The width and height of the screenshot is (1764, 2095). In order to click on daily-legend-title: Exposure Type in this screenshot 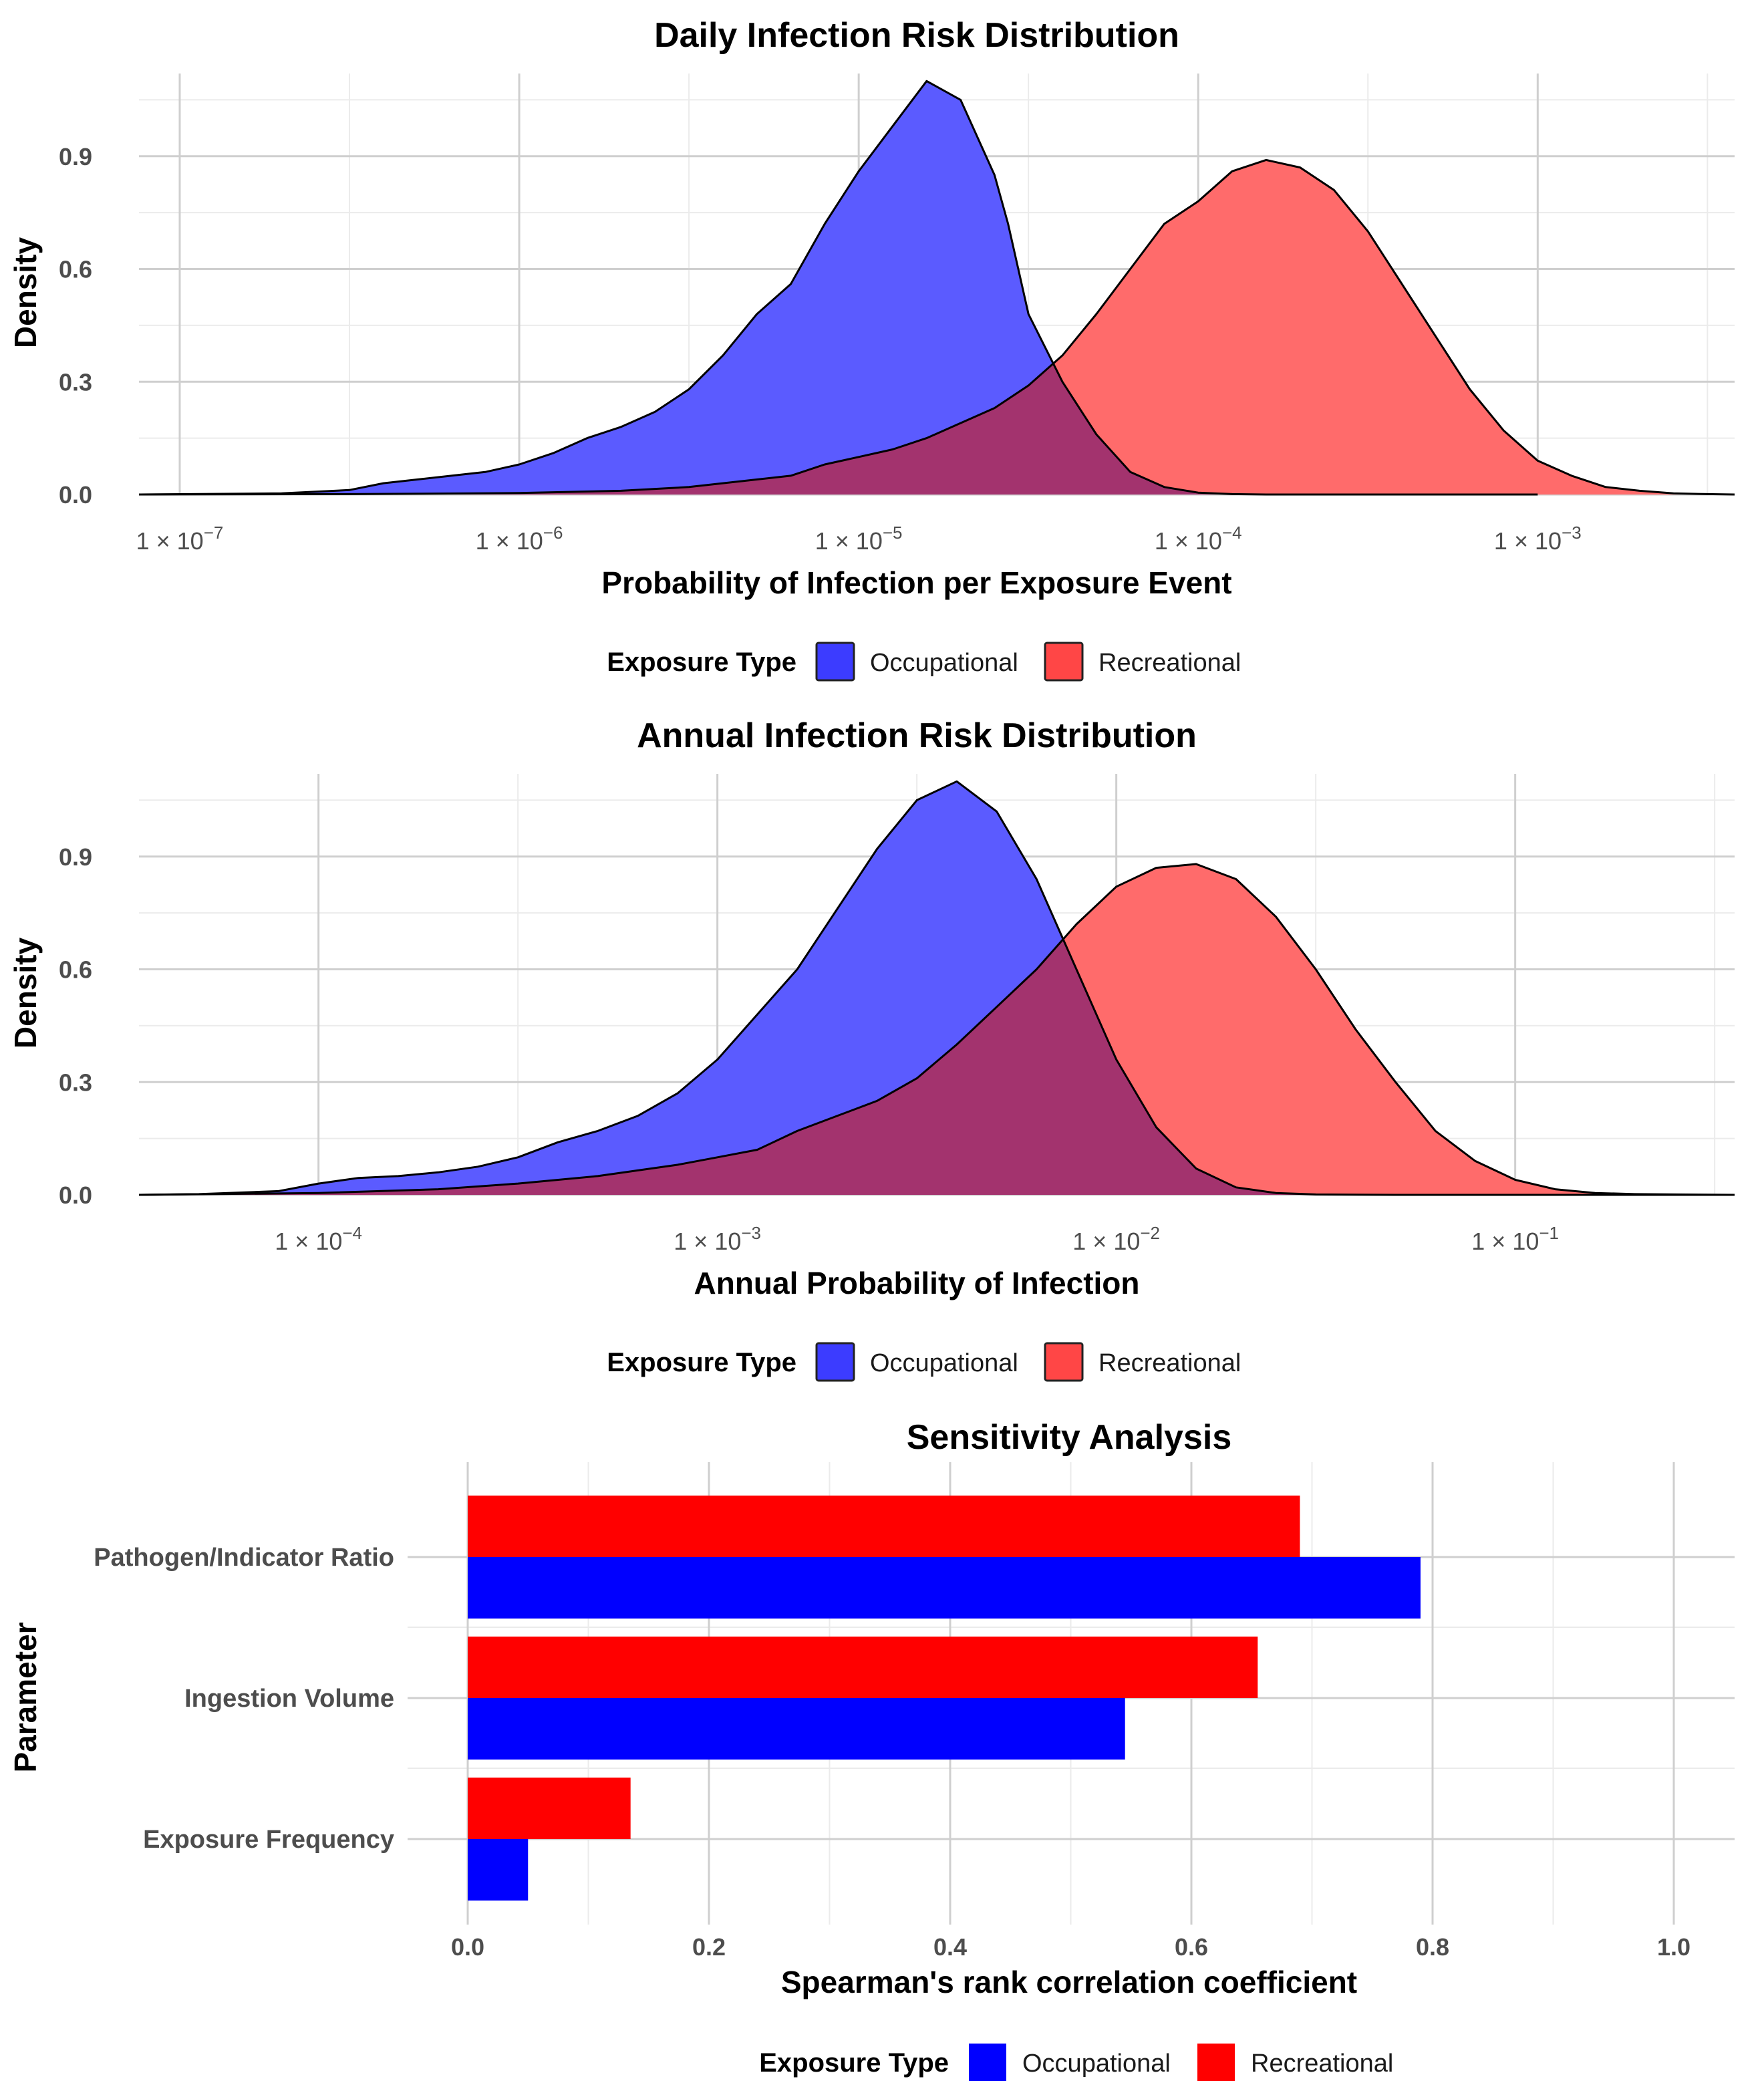, I will do `click(701, 663)`.